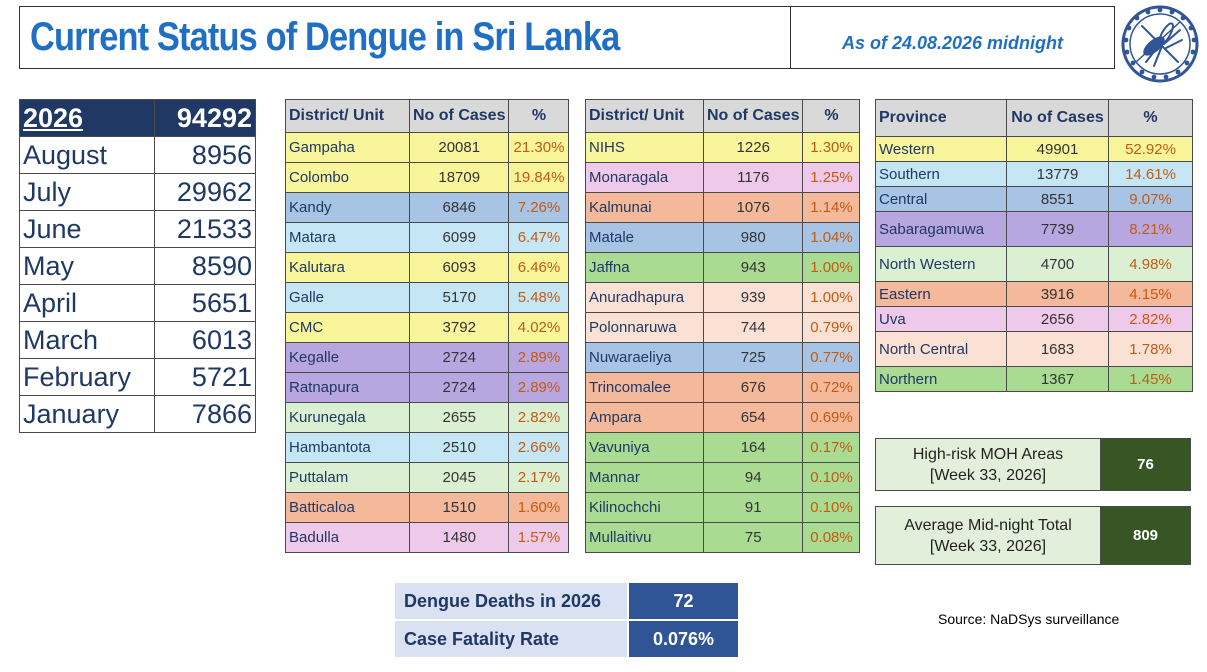  I want to click on row-name: Nuwaraeliya, so click(644, 357).